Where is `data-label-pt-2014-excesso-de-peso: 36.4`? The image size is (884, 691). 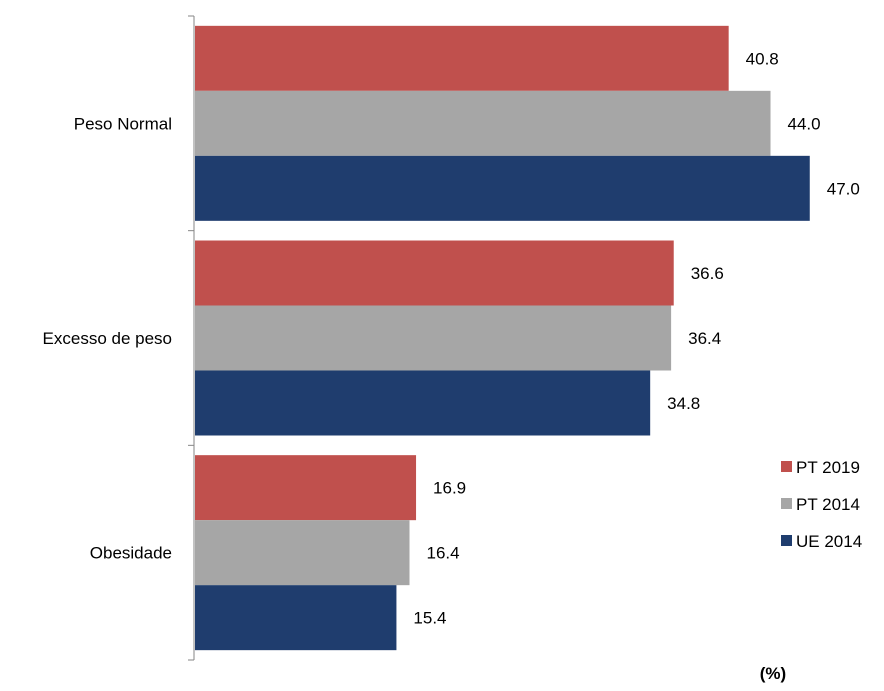 data-label-pt-2014-excesso-de-peso: 36.4 is located at coordinates (704, 338).